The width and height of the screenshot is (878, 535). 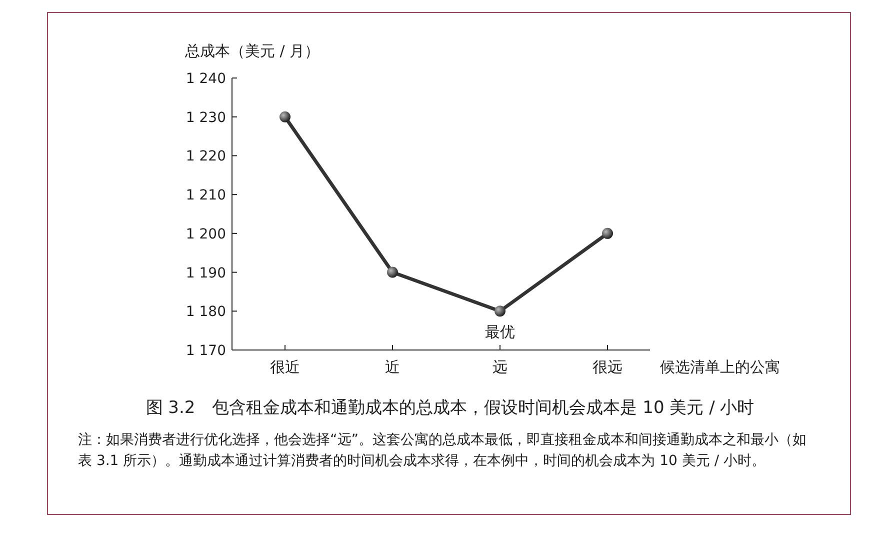 I want to click on y-tick-label: 1 230, so click(x=206, y=118).